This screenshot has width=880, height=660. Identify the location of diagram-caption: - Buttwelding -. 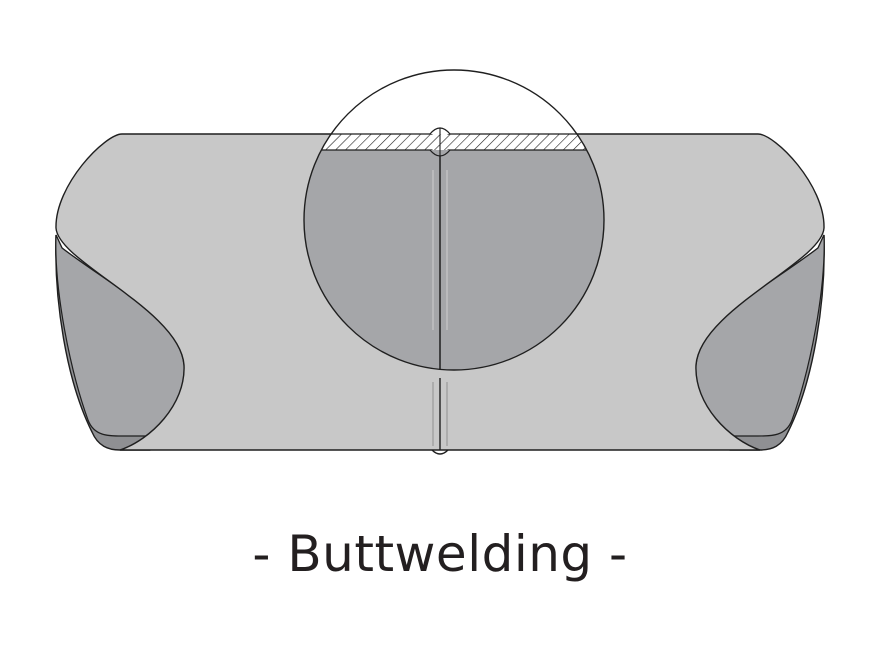
(440, 554).